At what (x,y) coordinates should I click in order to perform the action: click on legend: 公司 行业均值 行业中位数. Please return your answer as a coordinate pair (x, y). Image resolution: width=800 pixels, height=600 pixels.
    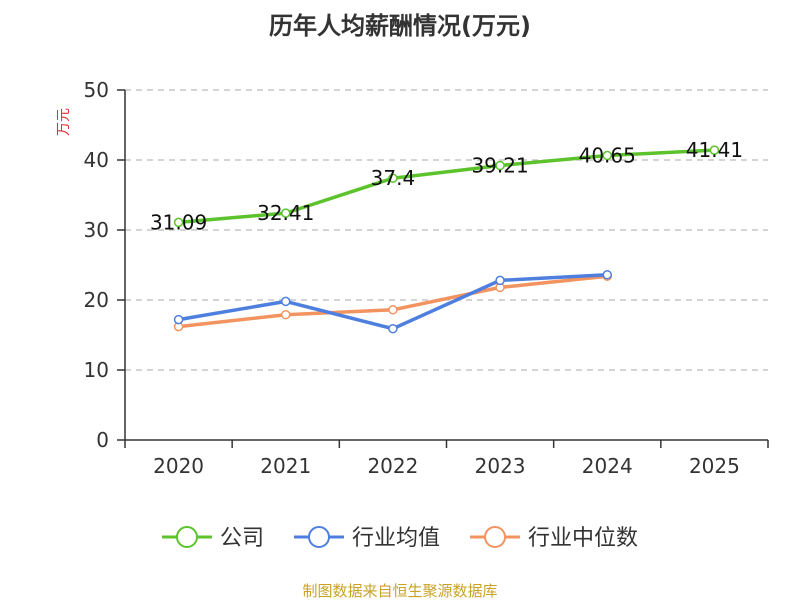
    Looking at the image, I should click on (399, 538).